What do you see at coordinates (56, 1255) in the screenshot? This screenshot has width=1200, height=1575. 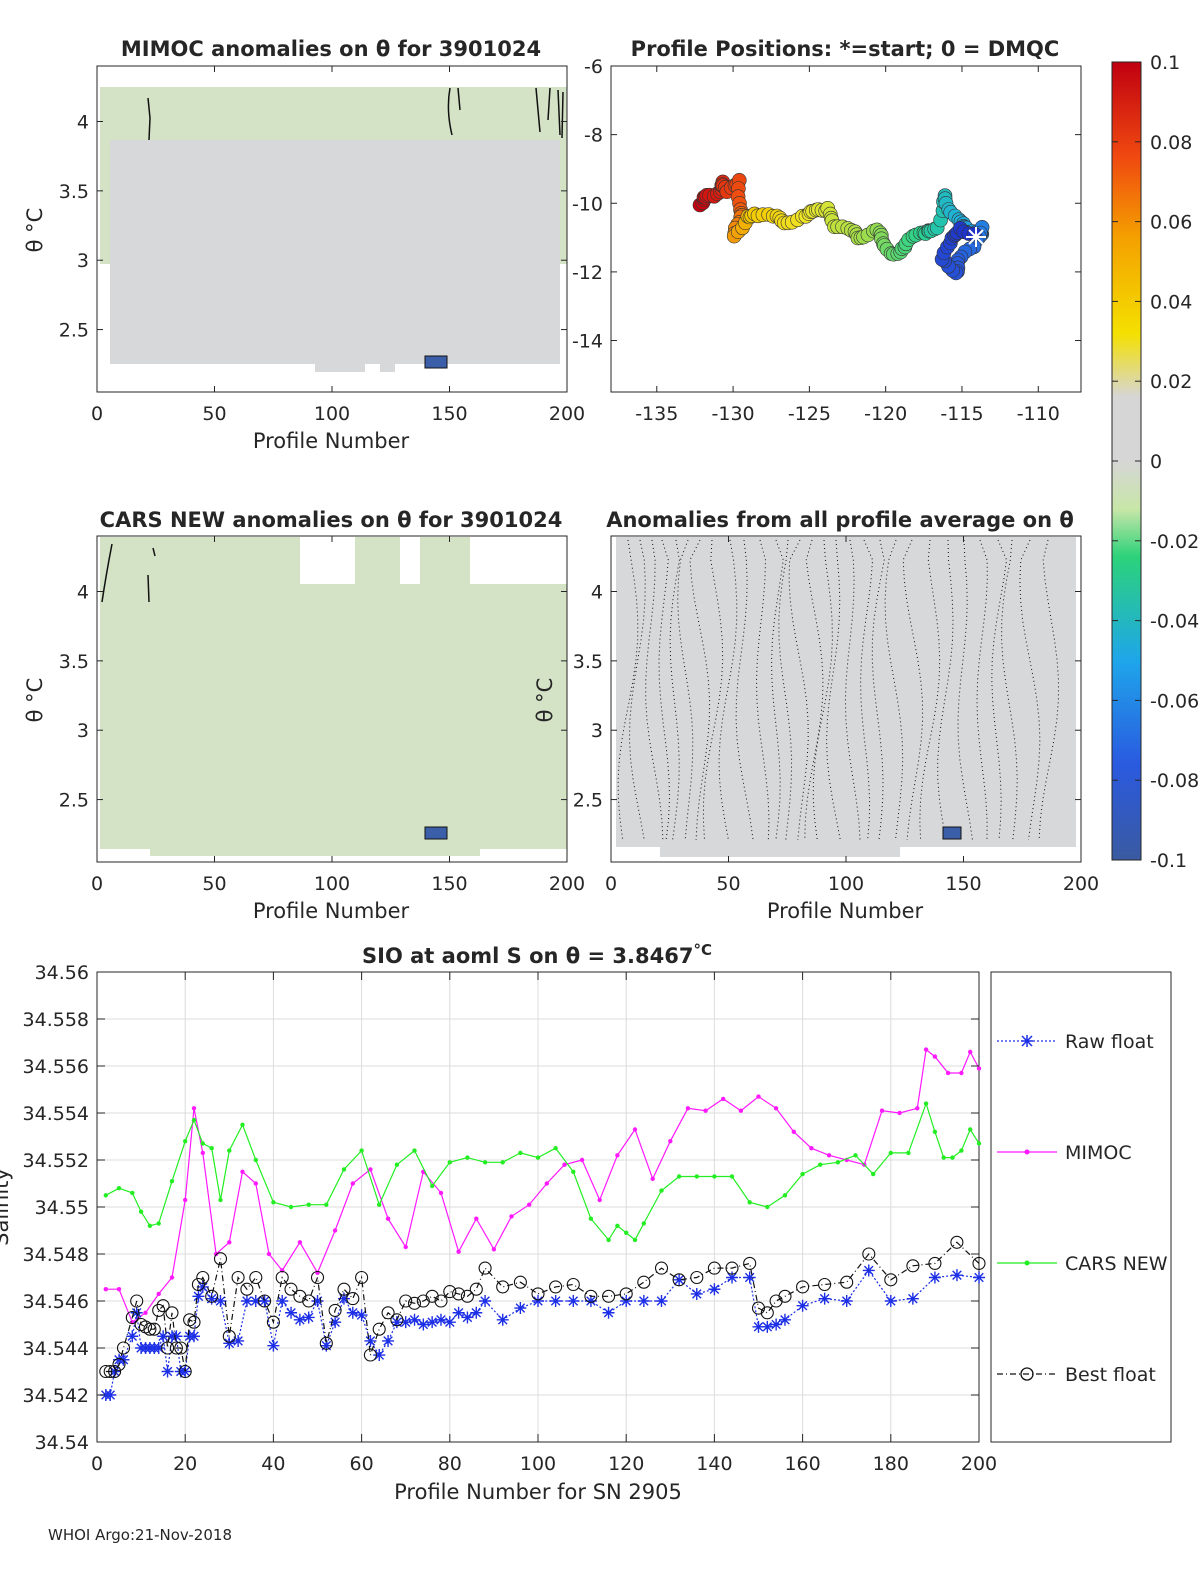 I see `y-tick-label: 34.548` at bounding box center [56, 1255].